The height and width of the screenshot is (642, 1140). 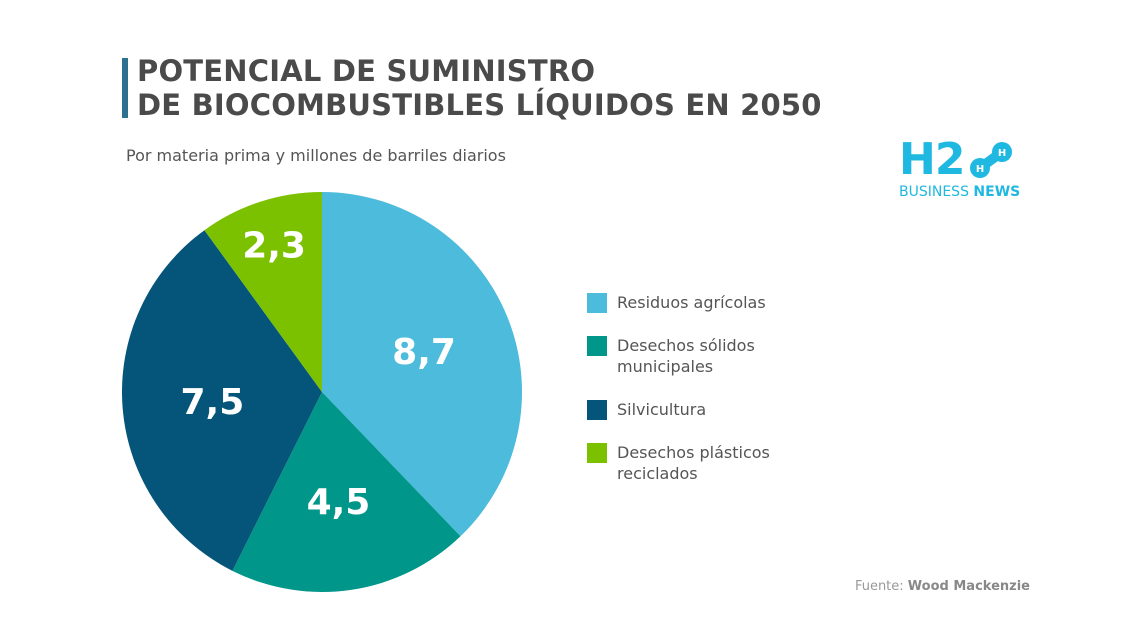 I want to click on title-accent-bar, so click(x=125, y=88).